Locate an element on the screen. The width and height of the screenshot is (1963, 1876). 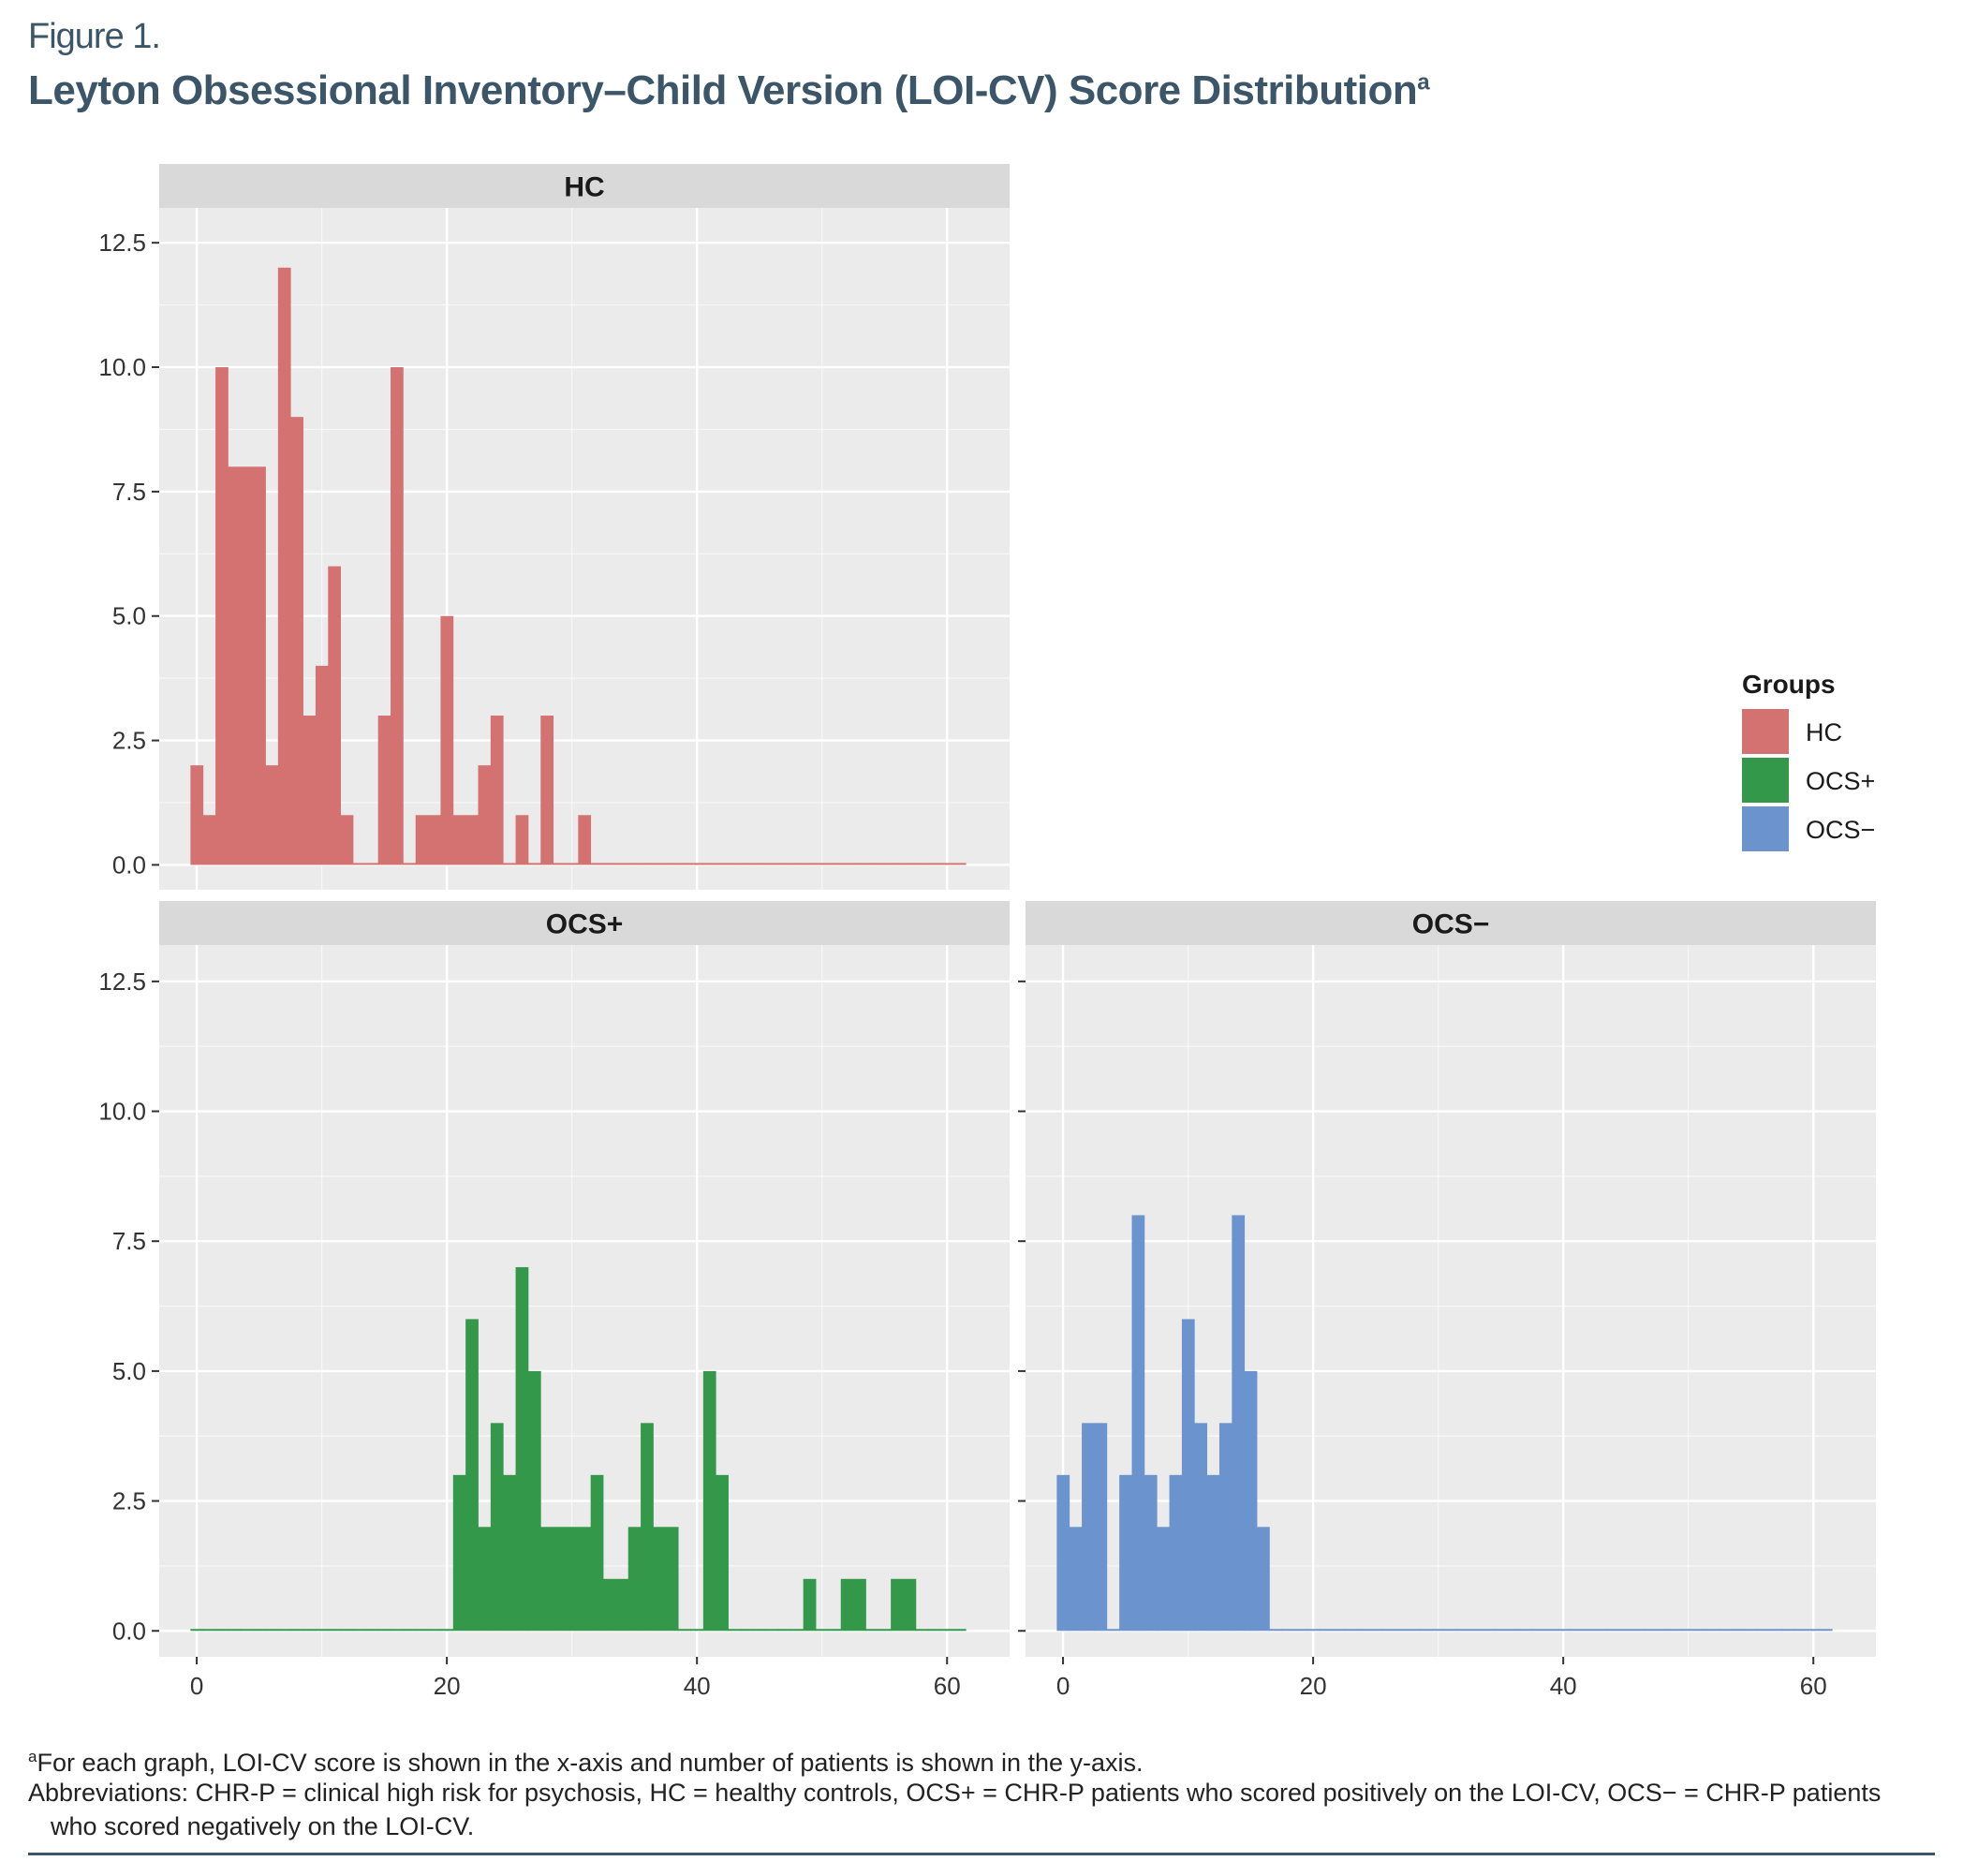
y-tick-label: 5.0 is located at coordinates (129, 616).